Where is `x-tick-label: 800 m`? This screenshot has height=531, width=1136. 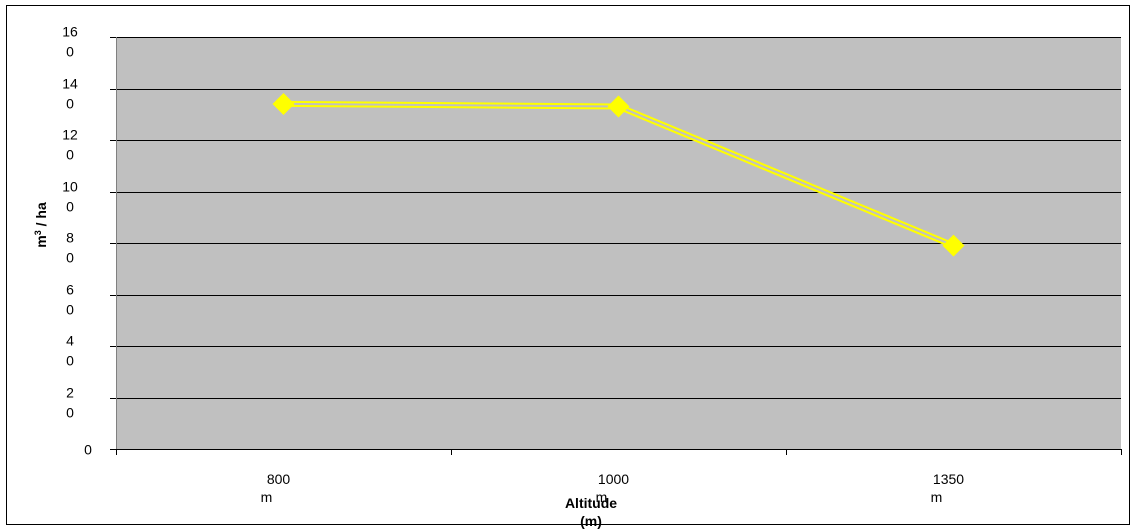 x-tick-label: 800 m is located at coordinates (276, 488).